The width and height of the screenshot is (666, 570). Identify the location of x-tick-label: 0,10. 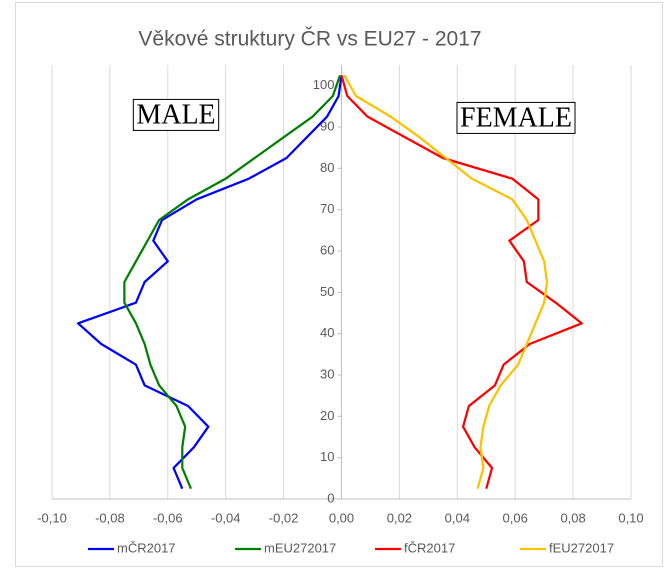
(630, 517).